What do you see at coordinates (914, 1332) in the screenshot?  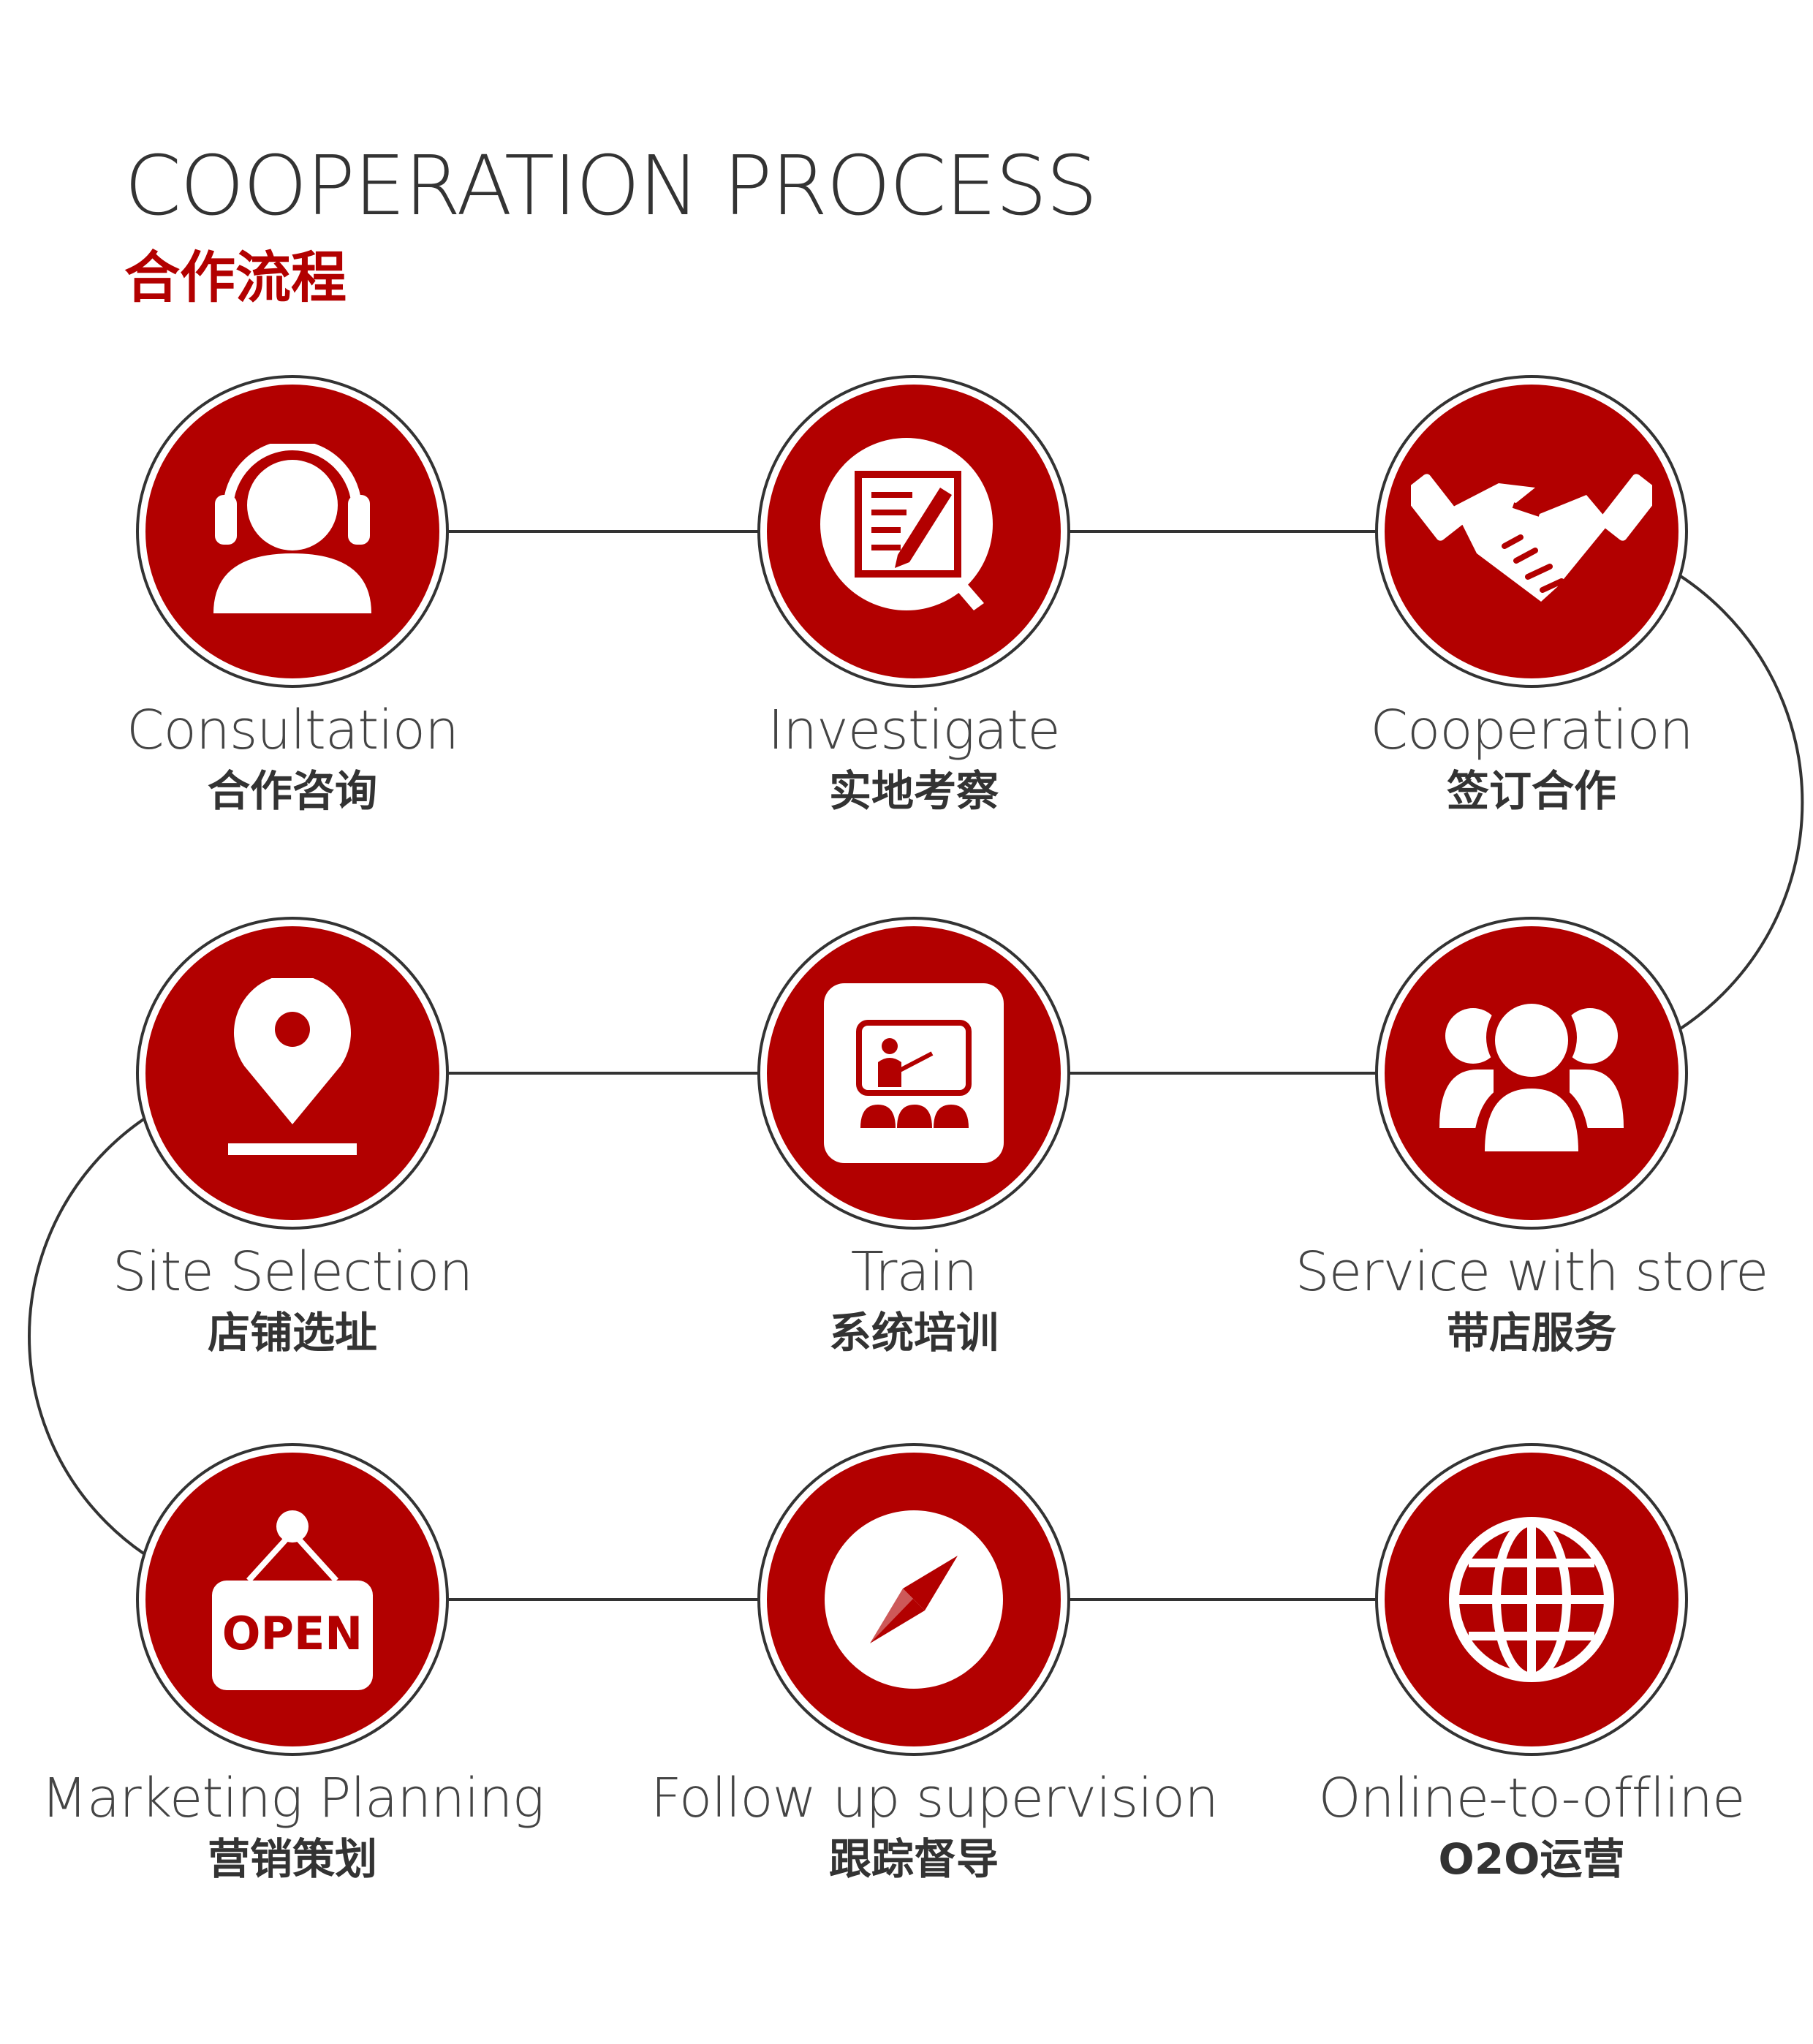 I see `step-label-cn: 系统培训` at bounding box center [914, 1332].